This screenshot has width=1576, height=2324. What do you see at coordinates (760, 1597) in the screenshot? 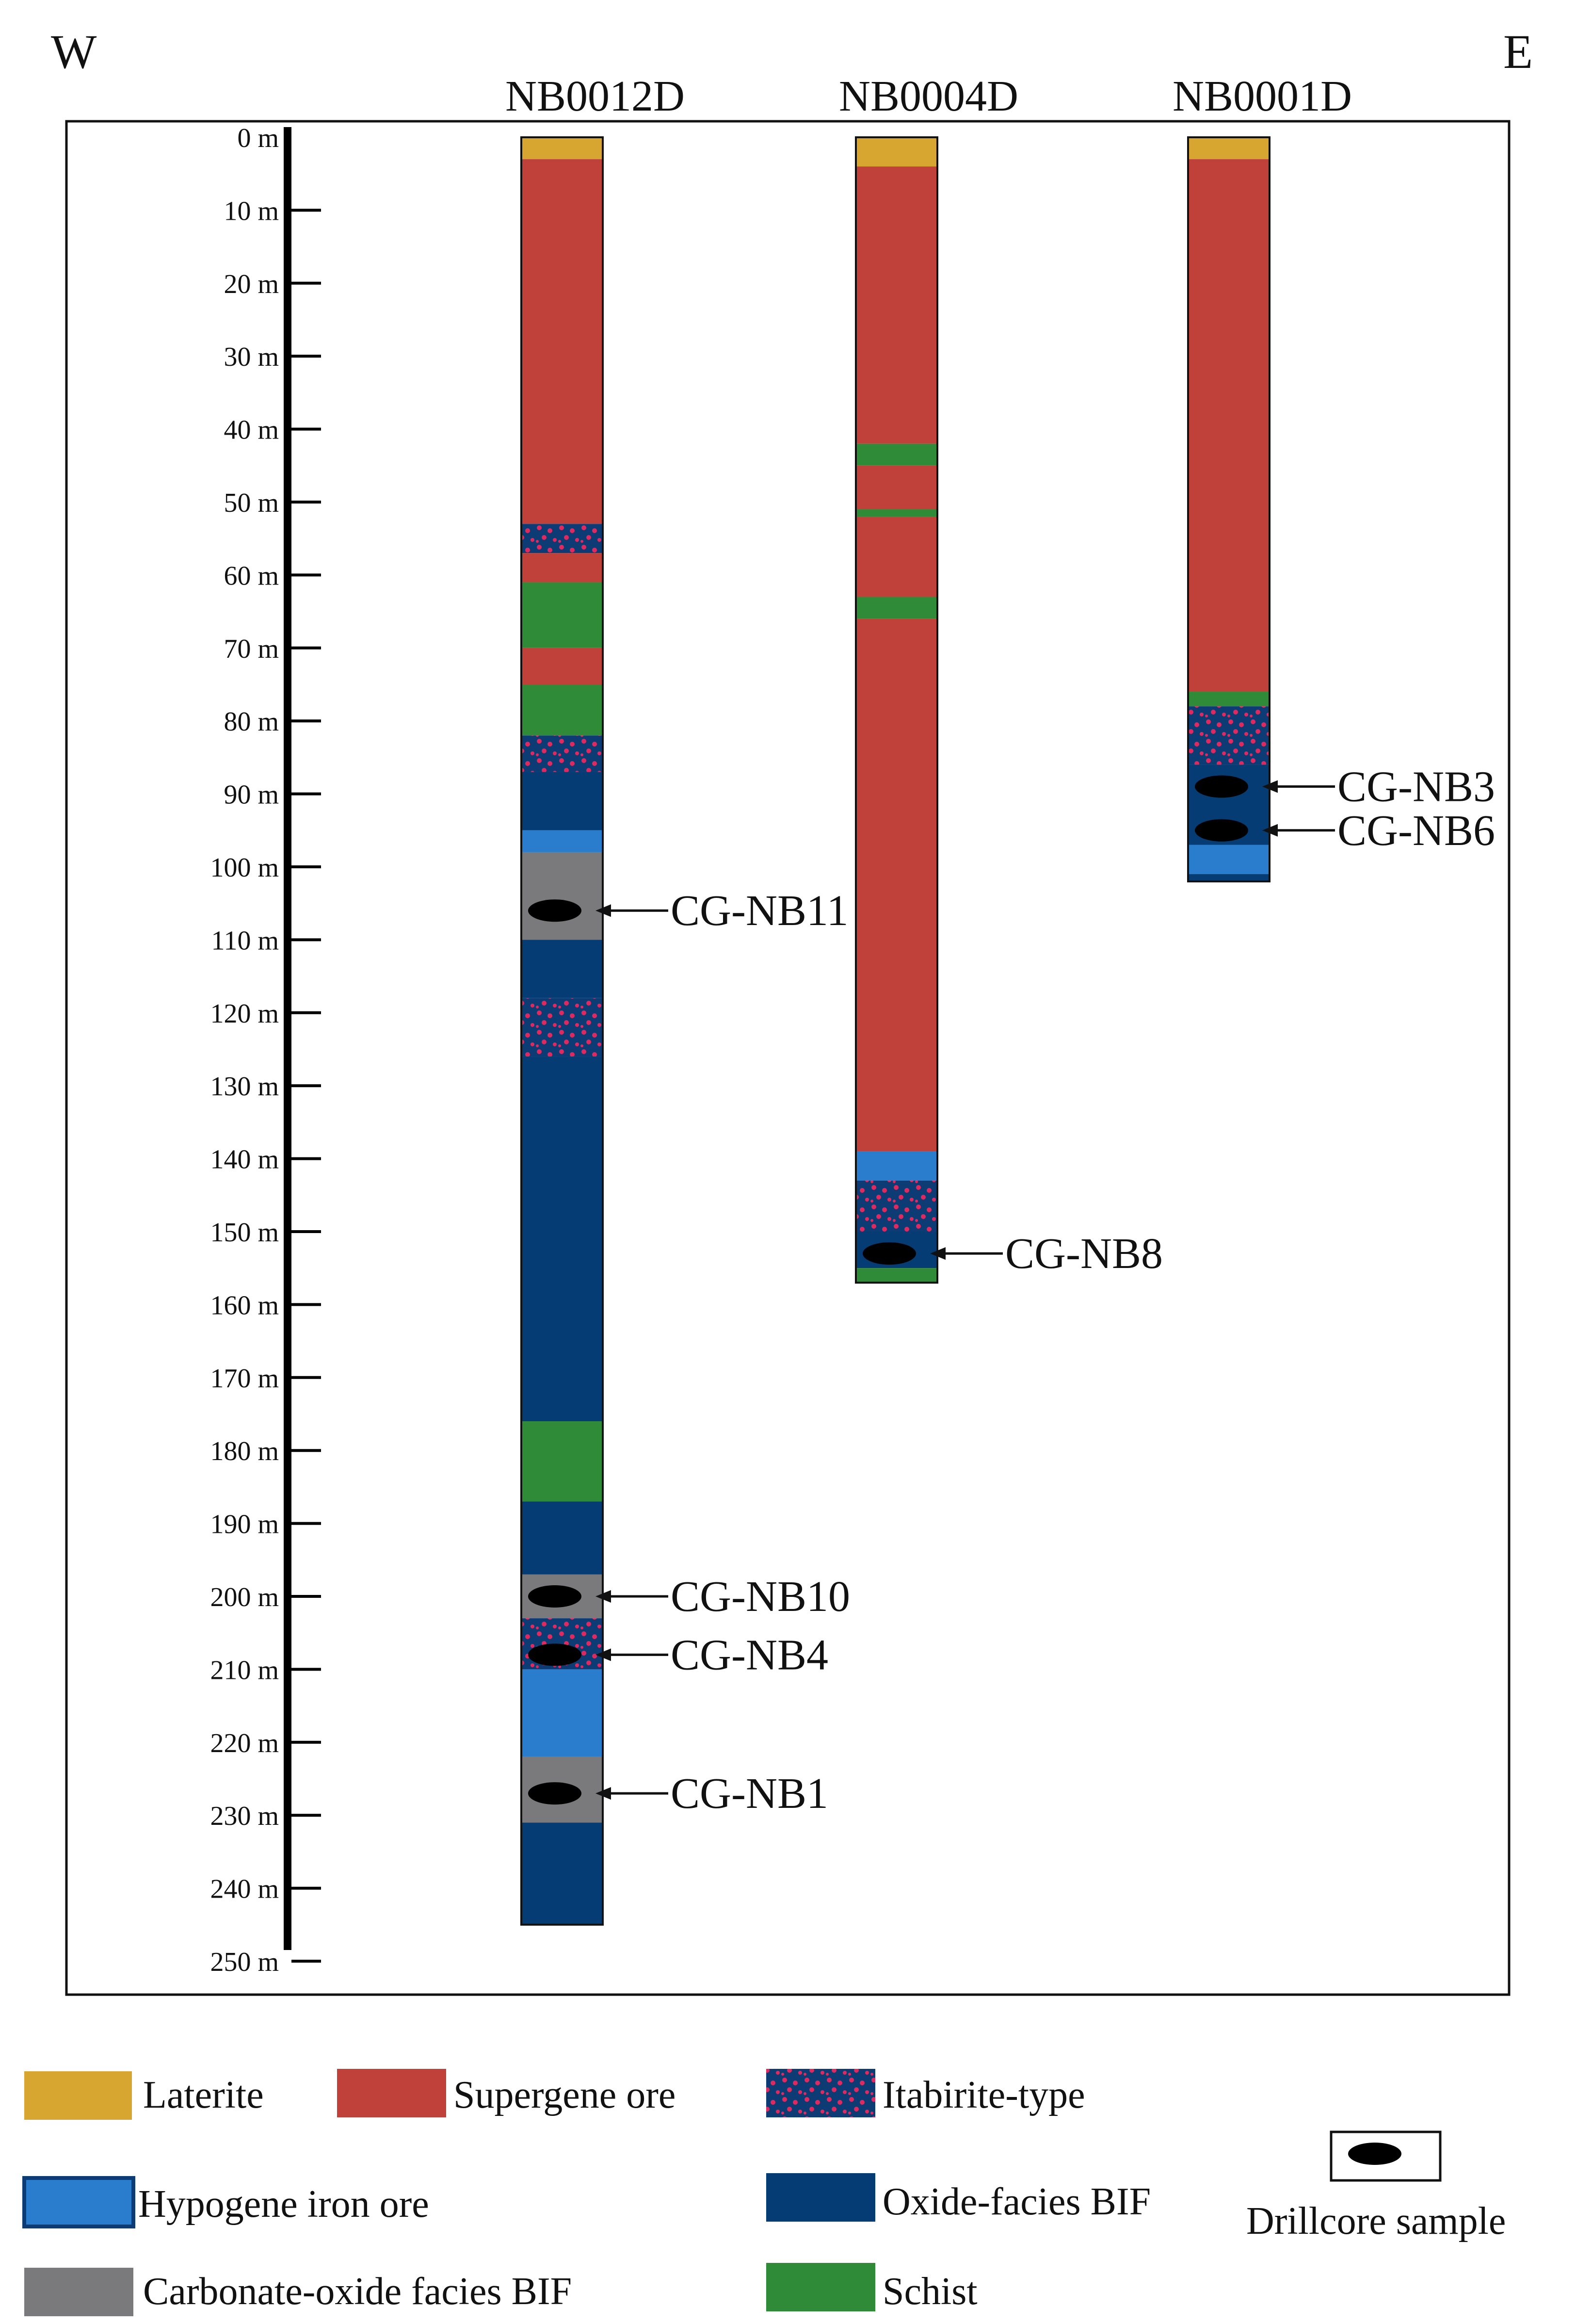
I see `sample-label: CG-NB10` at bounding box center [760, 1597].